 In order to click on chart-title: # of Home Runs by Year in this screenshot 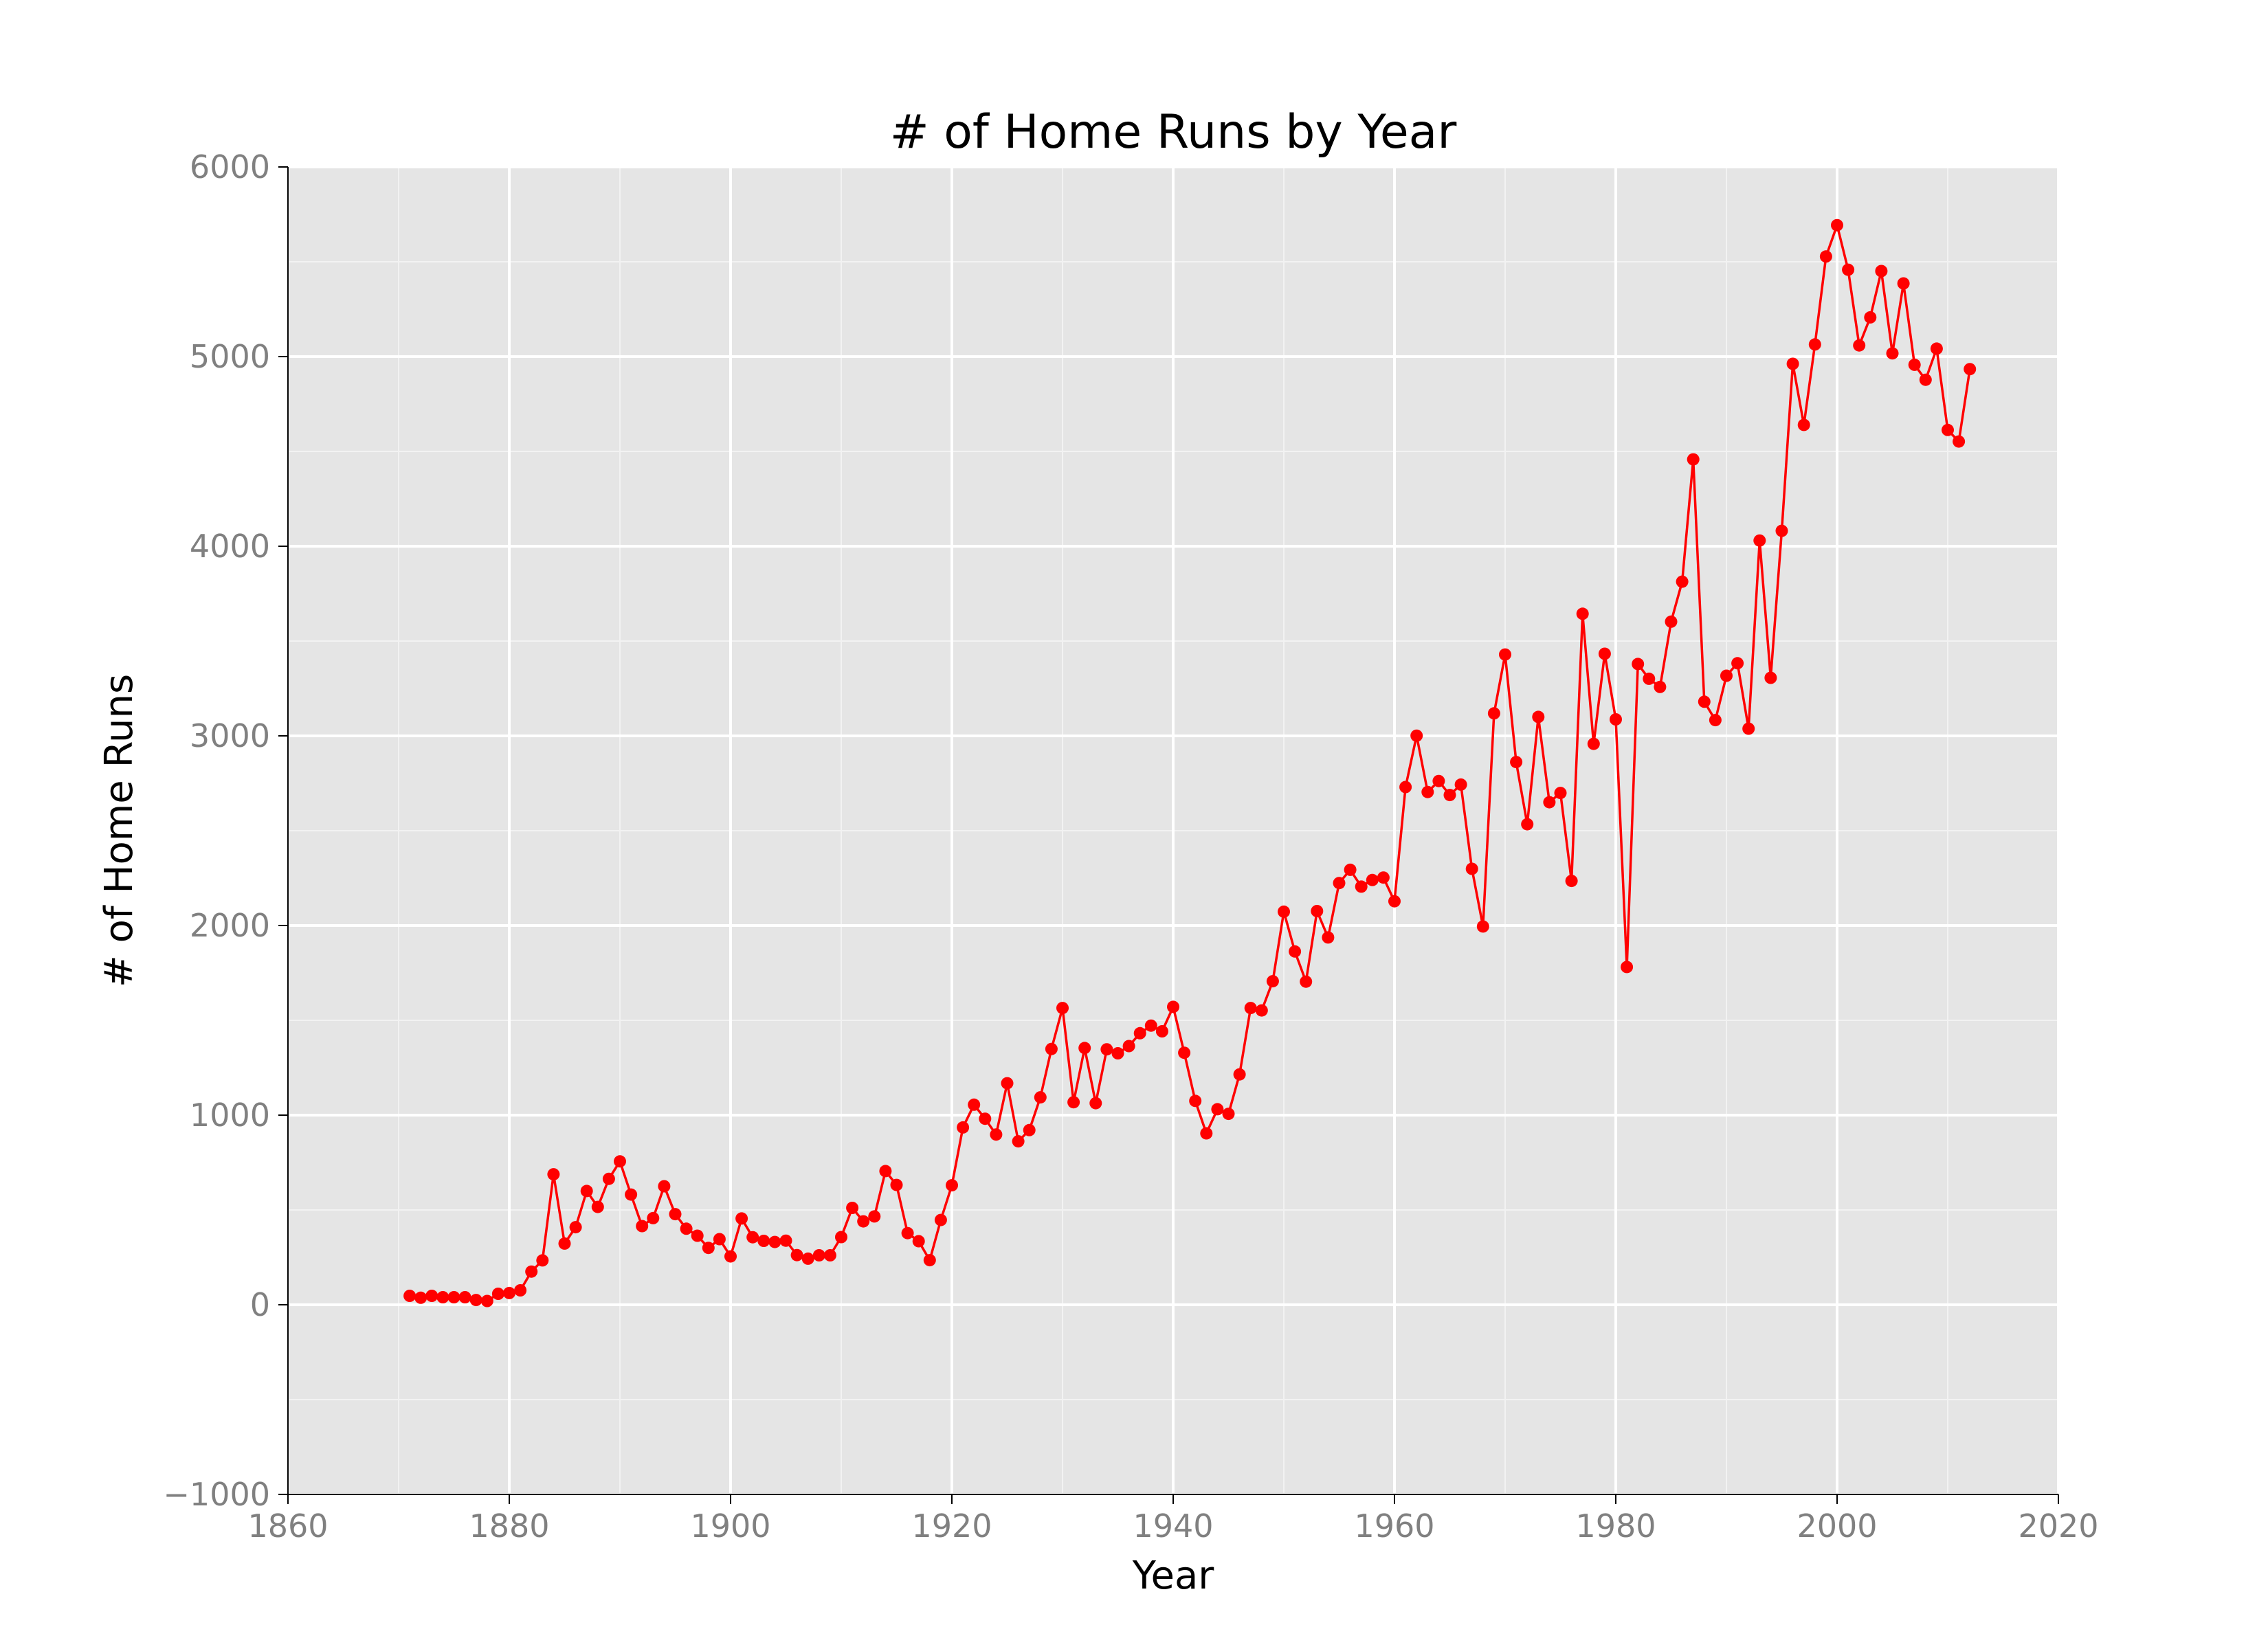, I will do `click(1173, 132)`.